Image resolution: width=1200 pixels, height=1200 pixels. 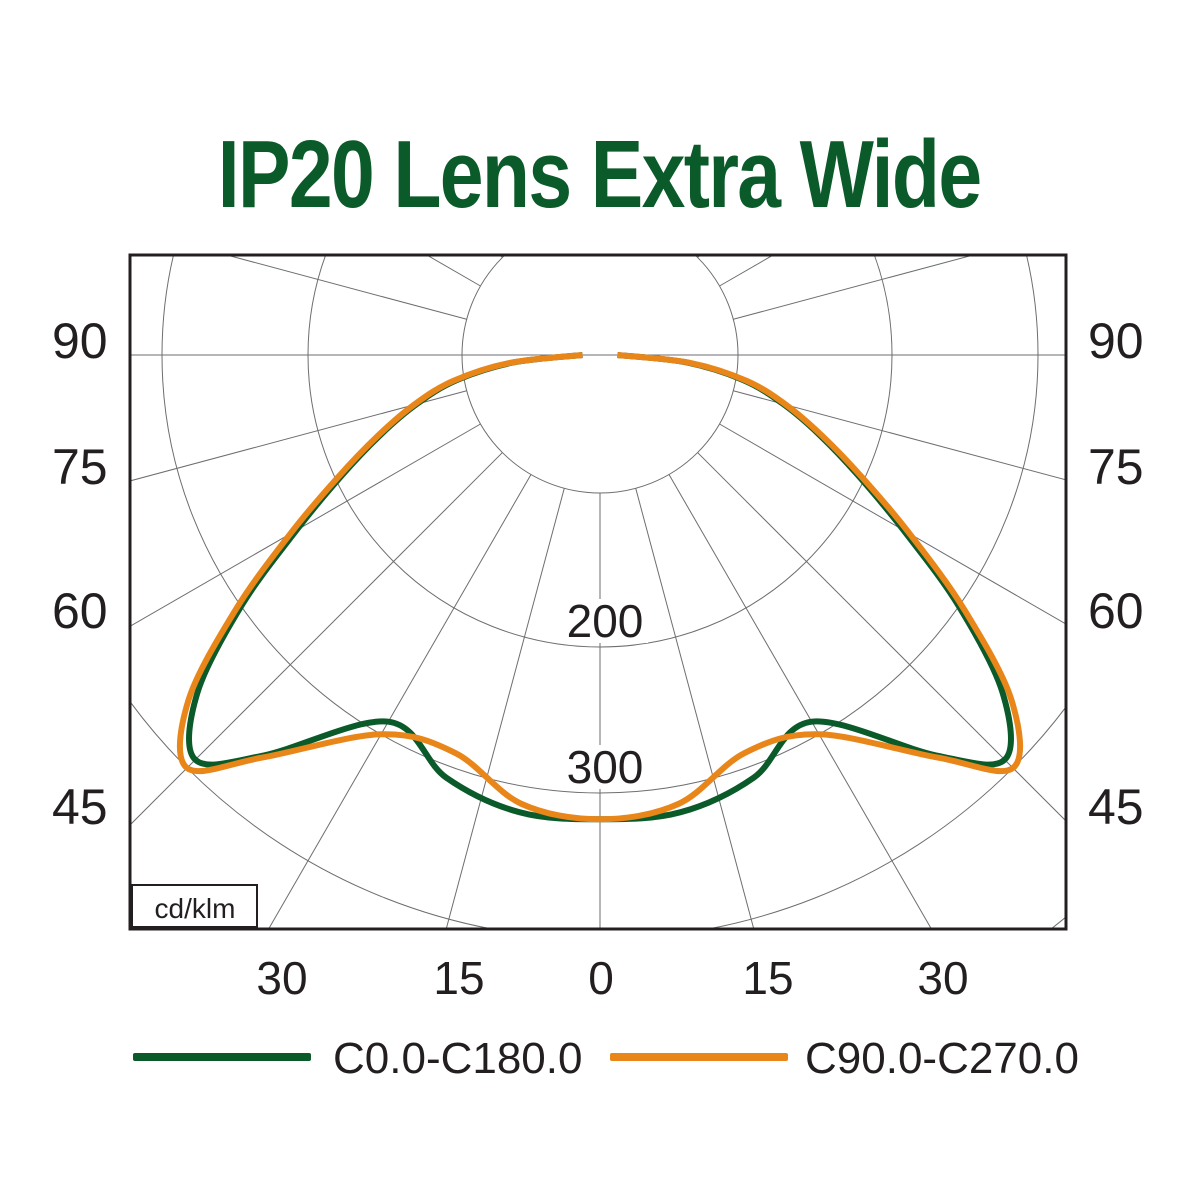 What do you see at coordinates (400, 701) in the screenshot?
I see `grid-spoke--30` at bounding box center [400, 701].